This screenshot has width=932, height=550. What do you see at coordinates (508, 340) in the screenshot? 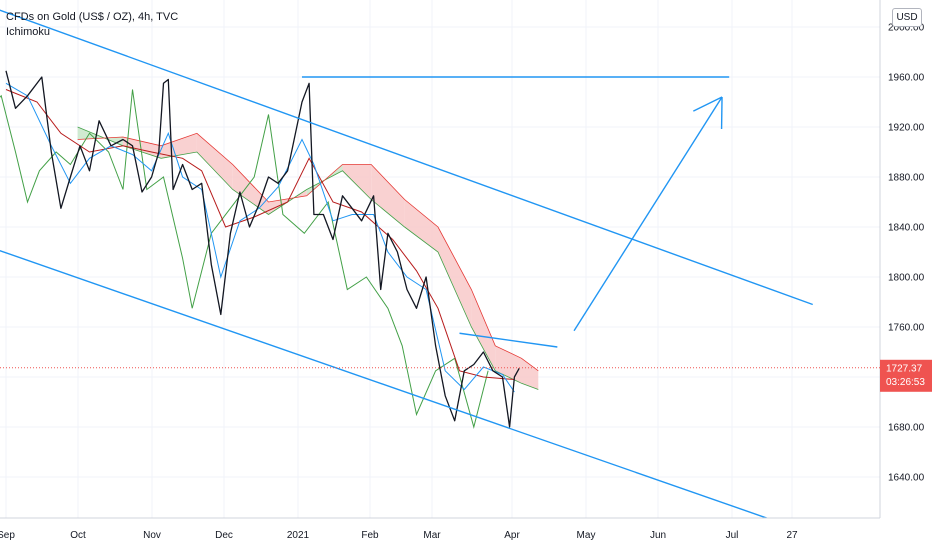
I see `short-trendline` at bounding box center [508, 340].